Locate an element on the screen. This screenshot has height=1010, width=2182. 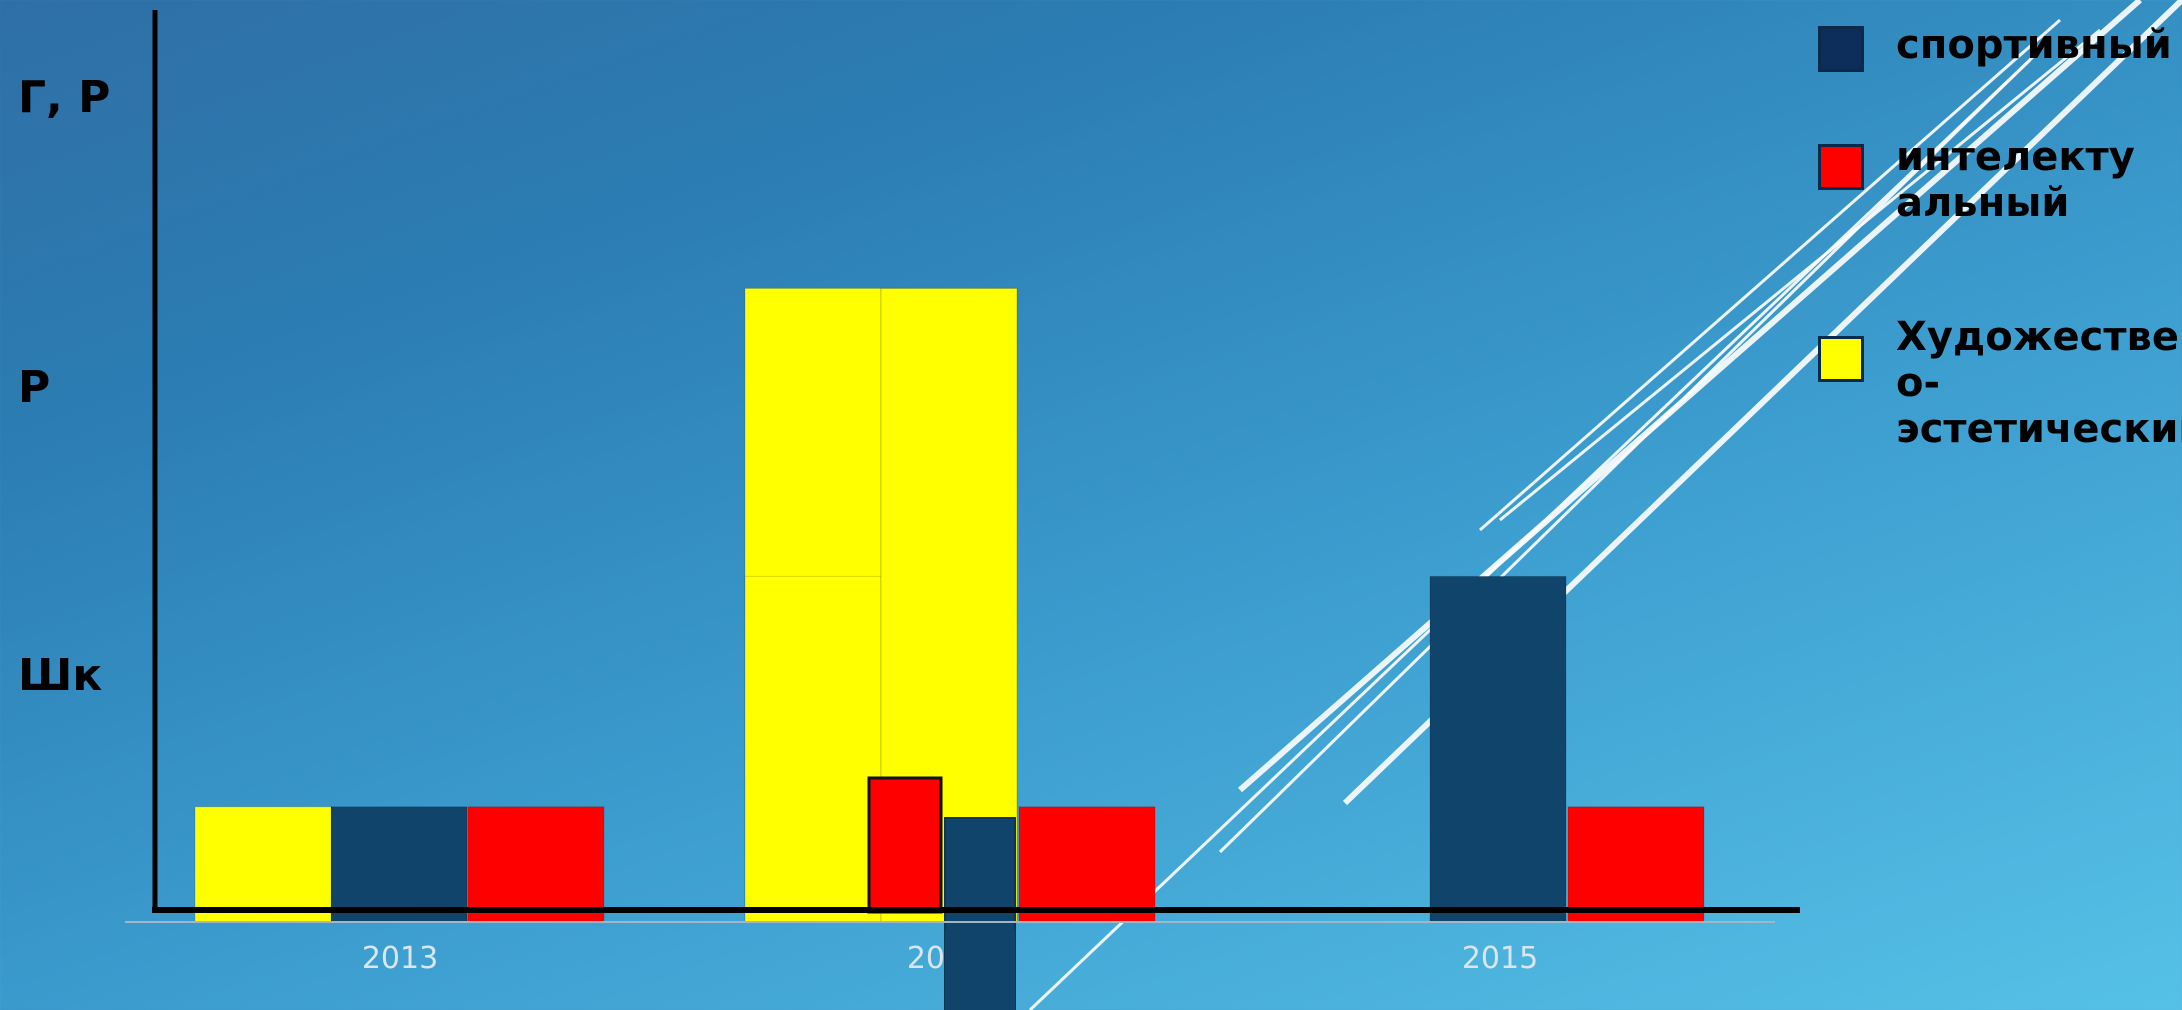
bar-спортивный-2015 is located at coordinates (1498, 749).